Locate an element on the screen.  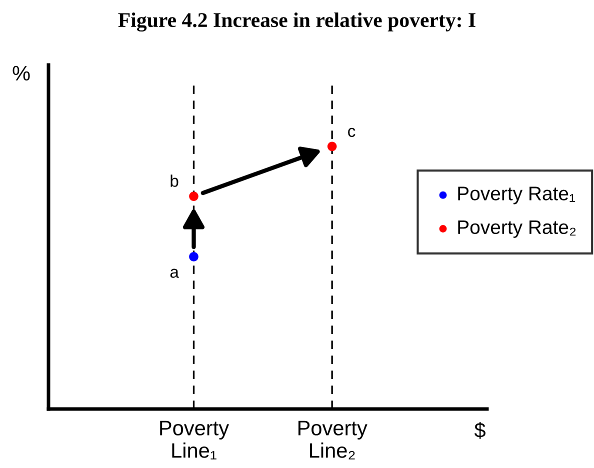
y-axis-title: % is located at coordinates (21, 73).